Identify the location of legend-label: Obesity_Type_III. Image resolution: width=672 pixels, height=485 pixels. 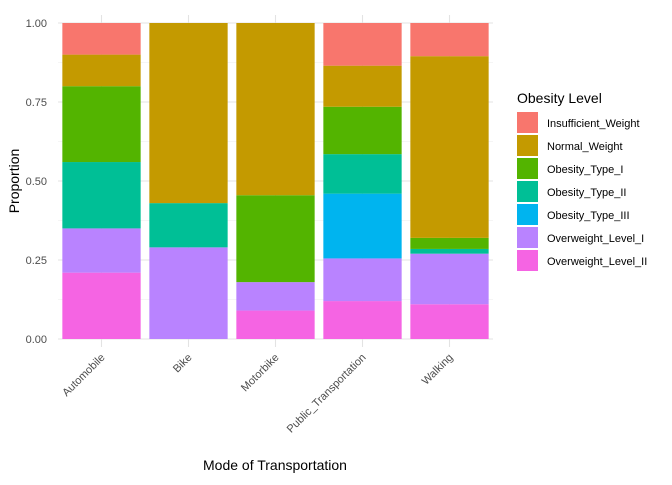
(588, 216).